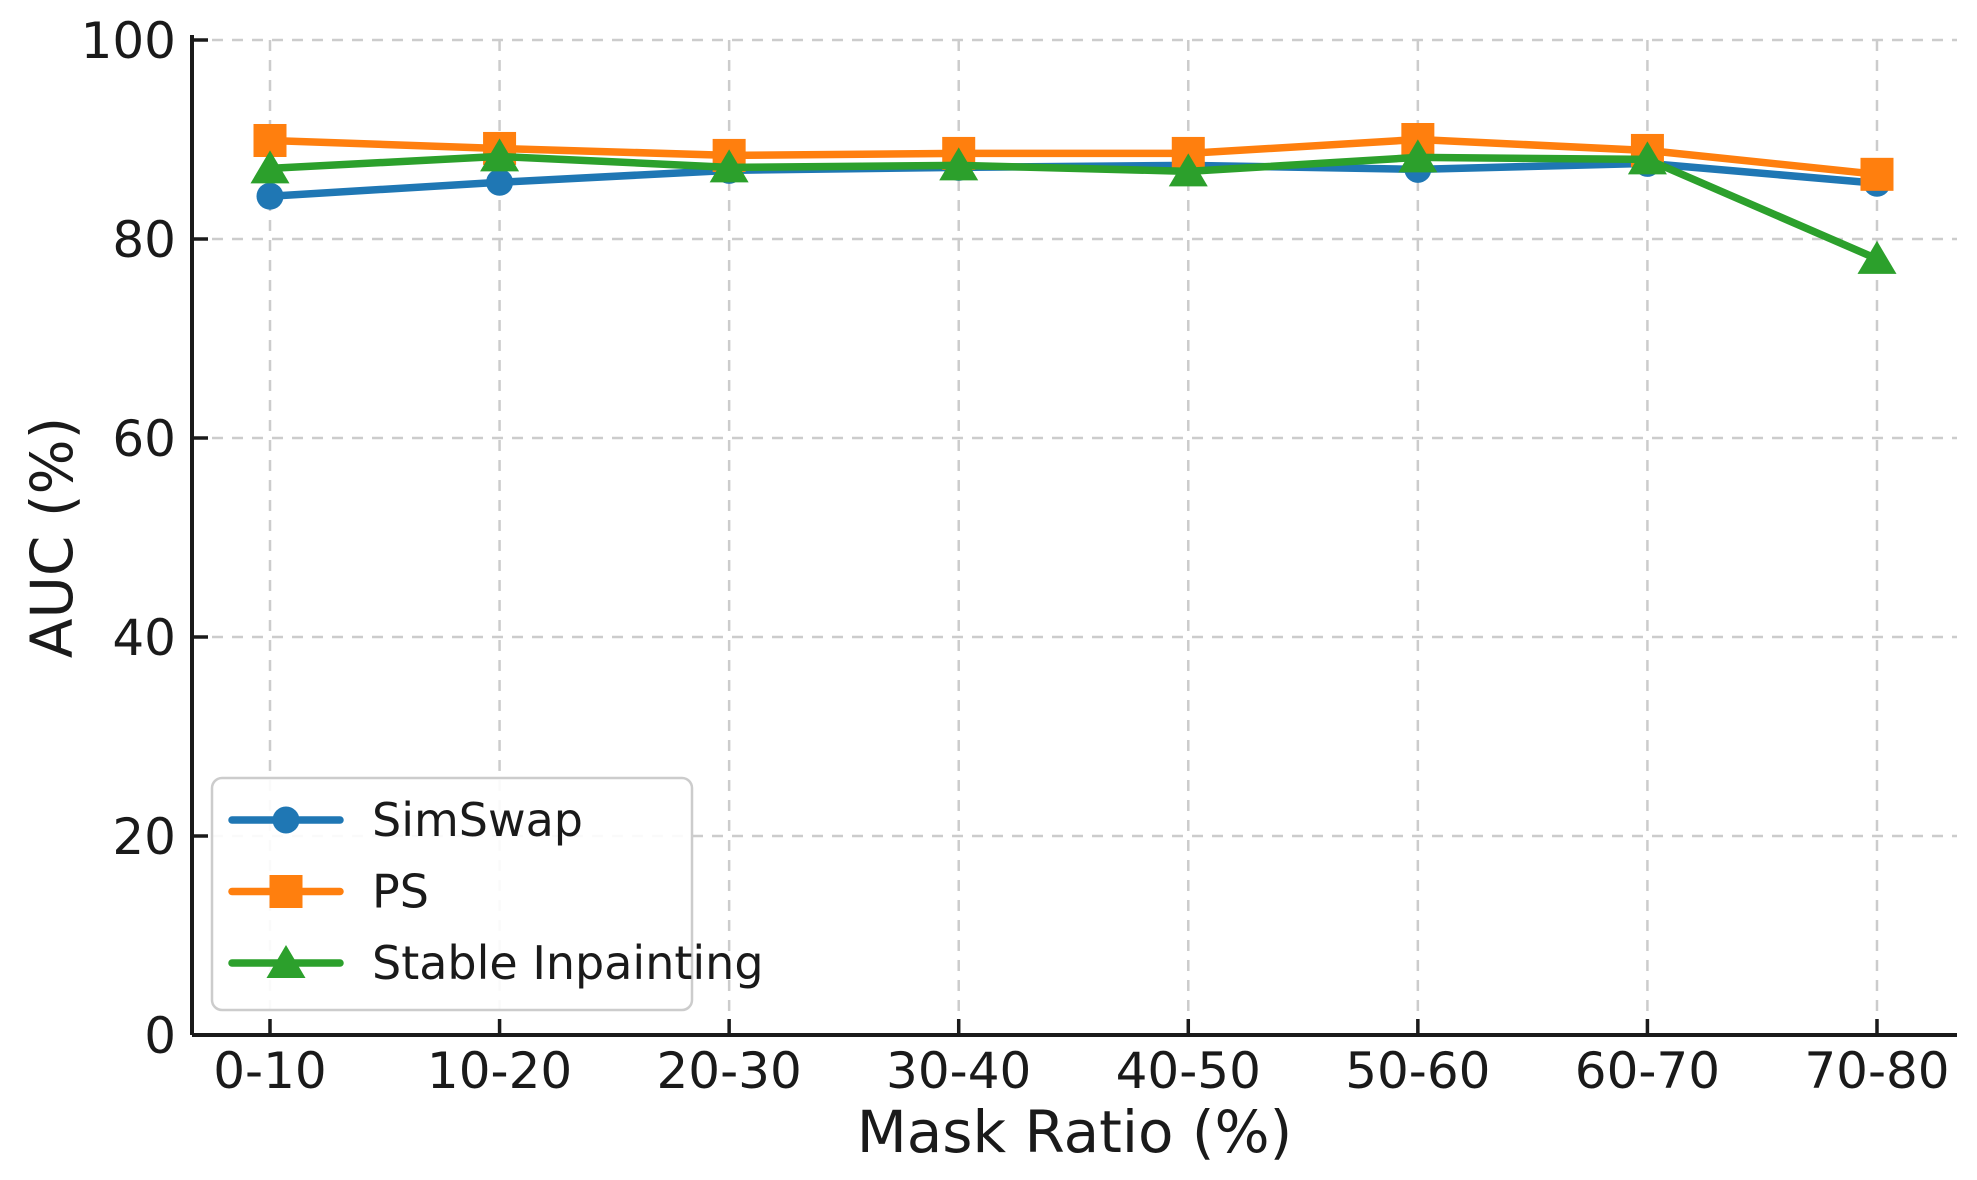 This screenshot has height=1180, width=1977. I want to click on legend: SimSwap PS Stable Inpainting, so click(487, 894).